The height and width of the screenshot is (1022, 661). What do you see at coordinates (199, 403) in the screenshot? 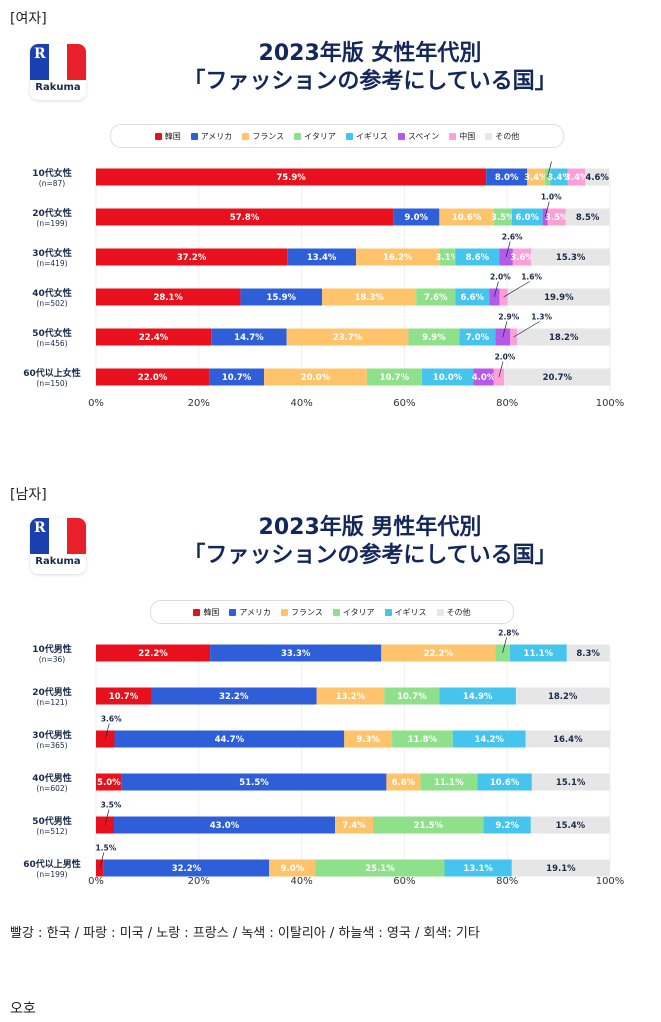
I see `x-tick-label: 20%` at bounding box center [199, 403].